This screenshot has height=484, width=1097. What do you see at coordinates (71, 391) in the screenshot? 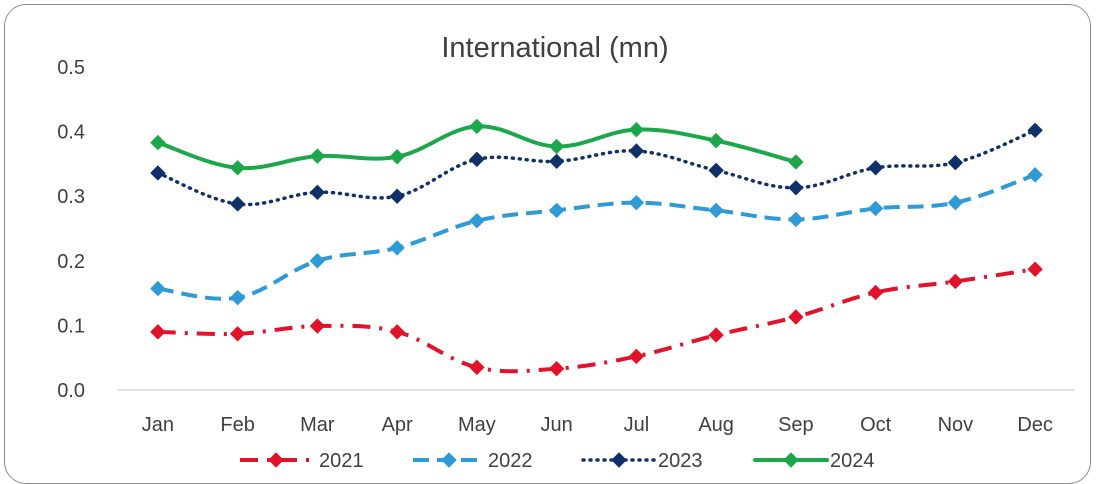
I see `y-tick-label: 0.0` at bounding box center [71, 391].